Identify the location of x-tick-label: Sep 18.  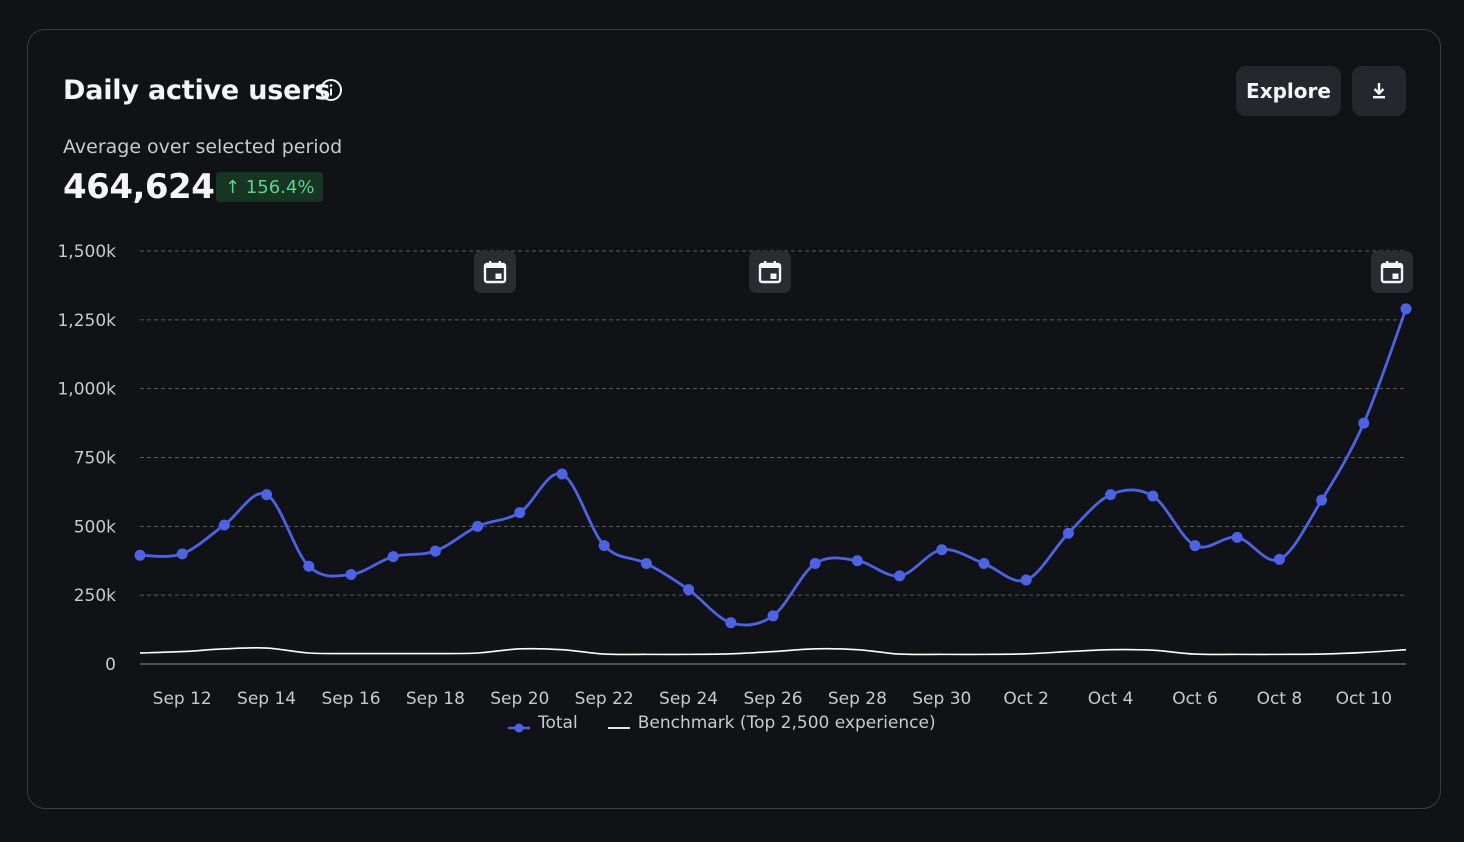
(435, 699).